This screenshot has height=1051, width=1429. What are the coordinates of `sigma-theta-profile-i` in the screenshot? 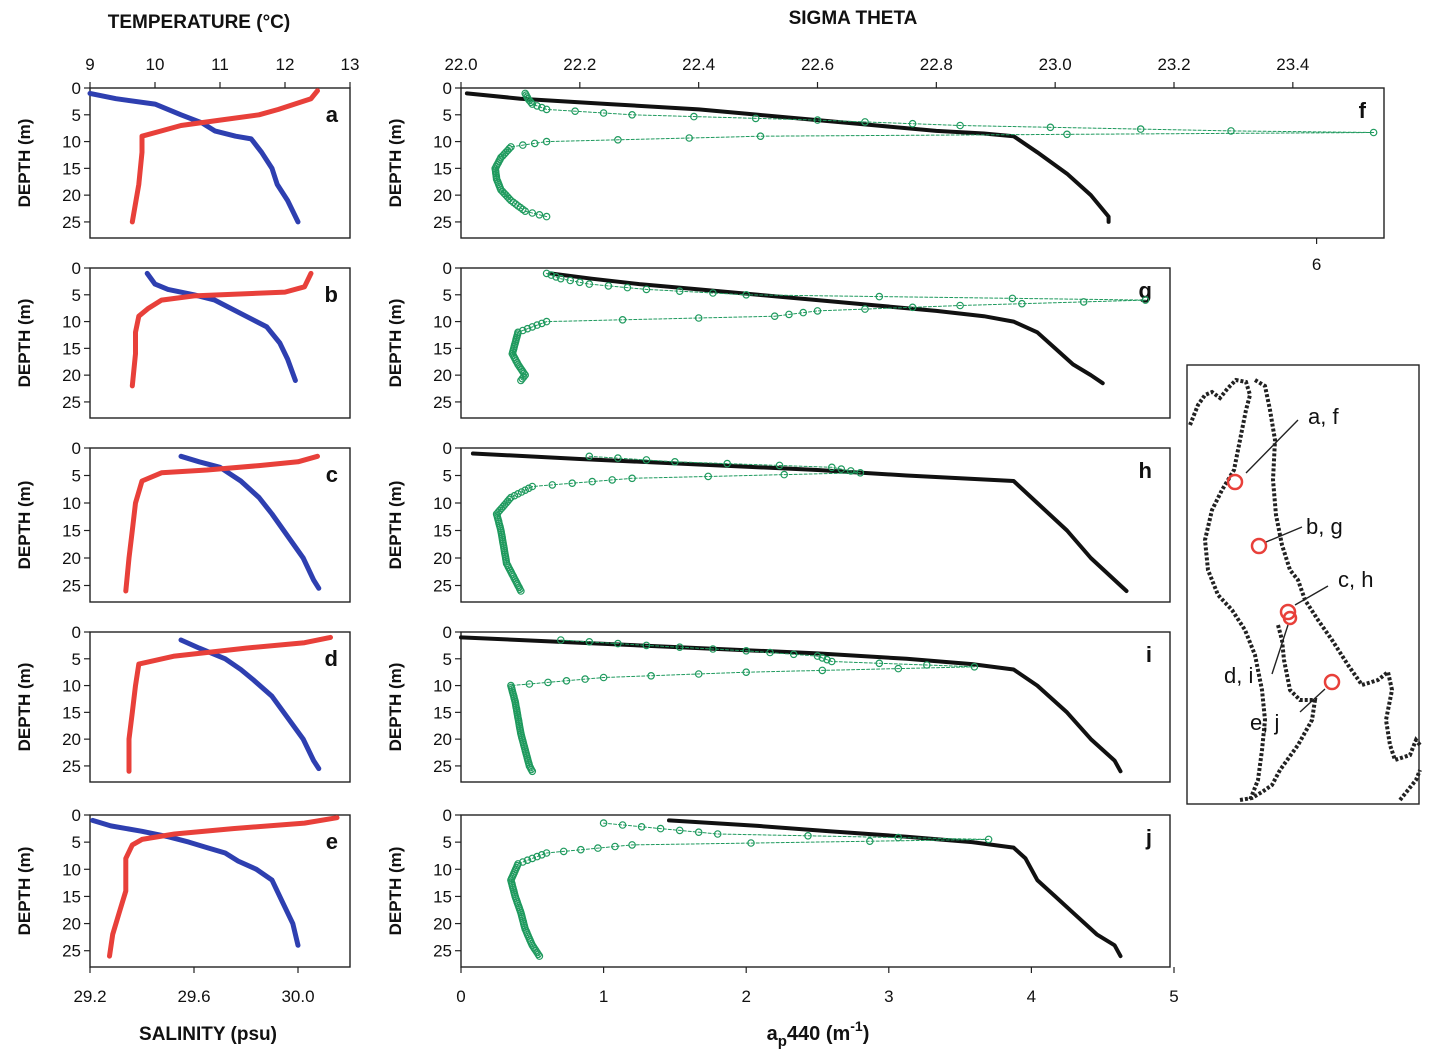 It's located at (791, 704).